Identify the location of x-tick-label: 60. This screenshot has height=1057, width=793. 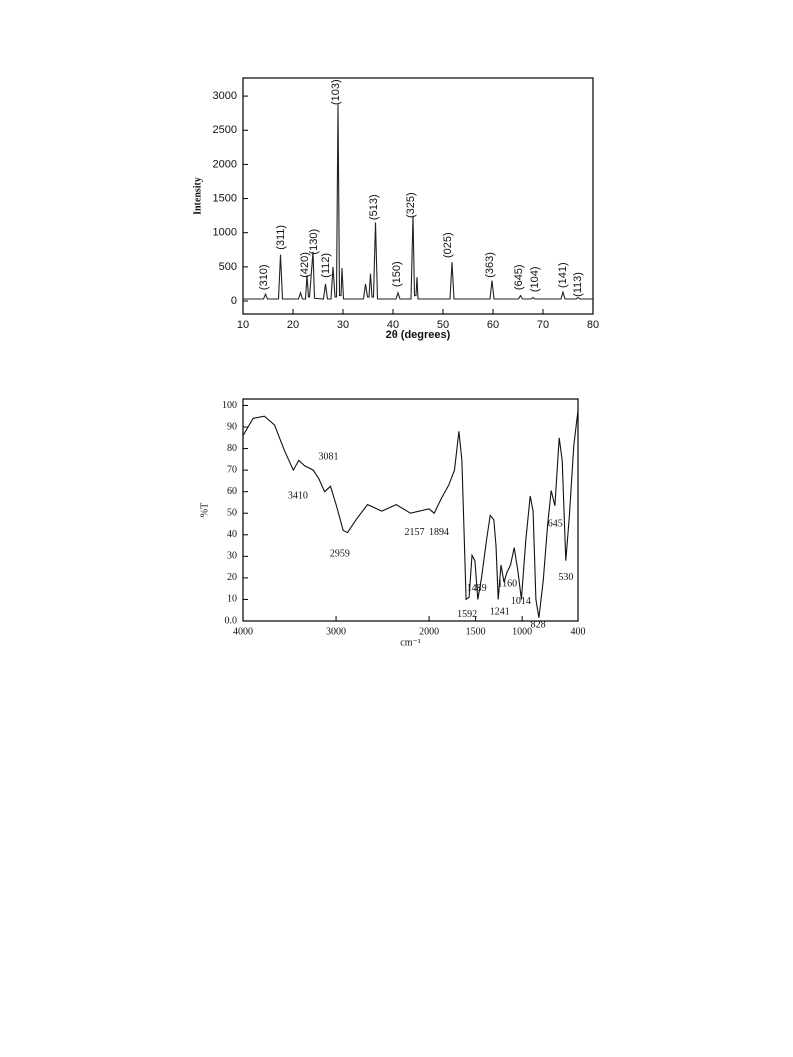
(493, 325).